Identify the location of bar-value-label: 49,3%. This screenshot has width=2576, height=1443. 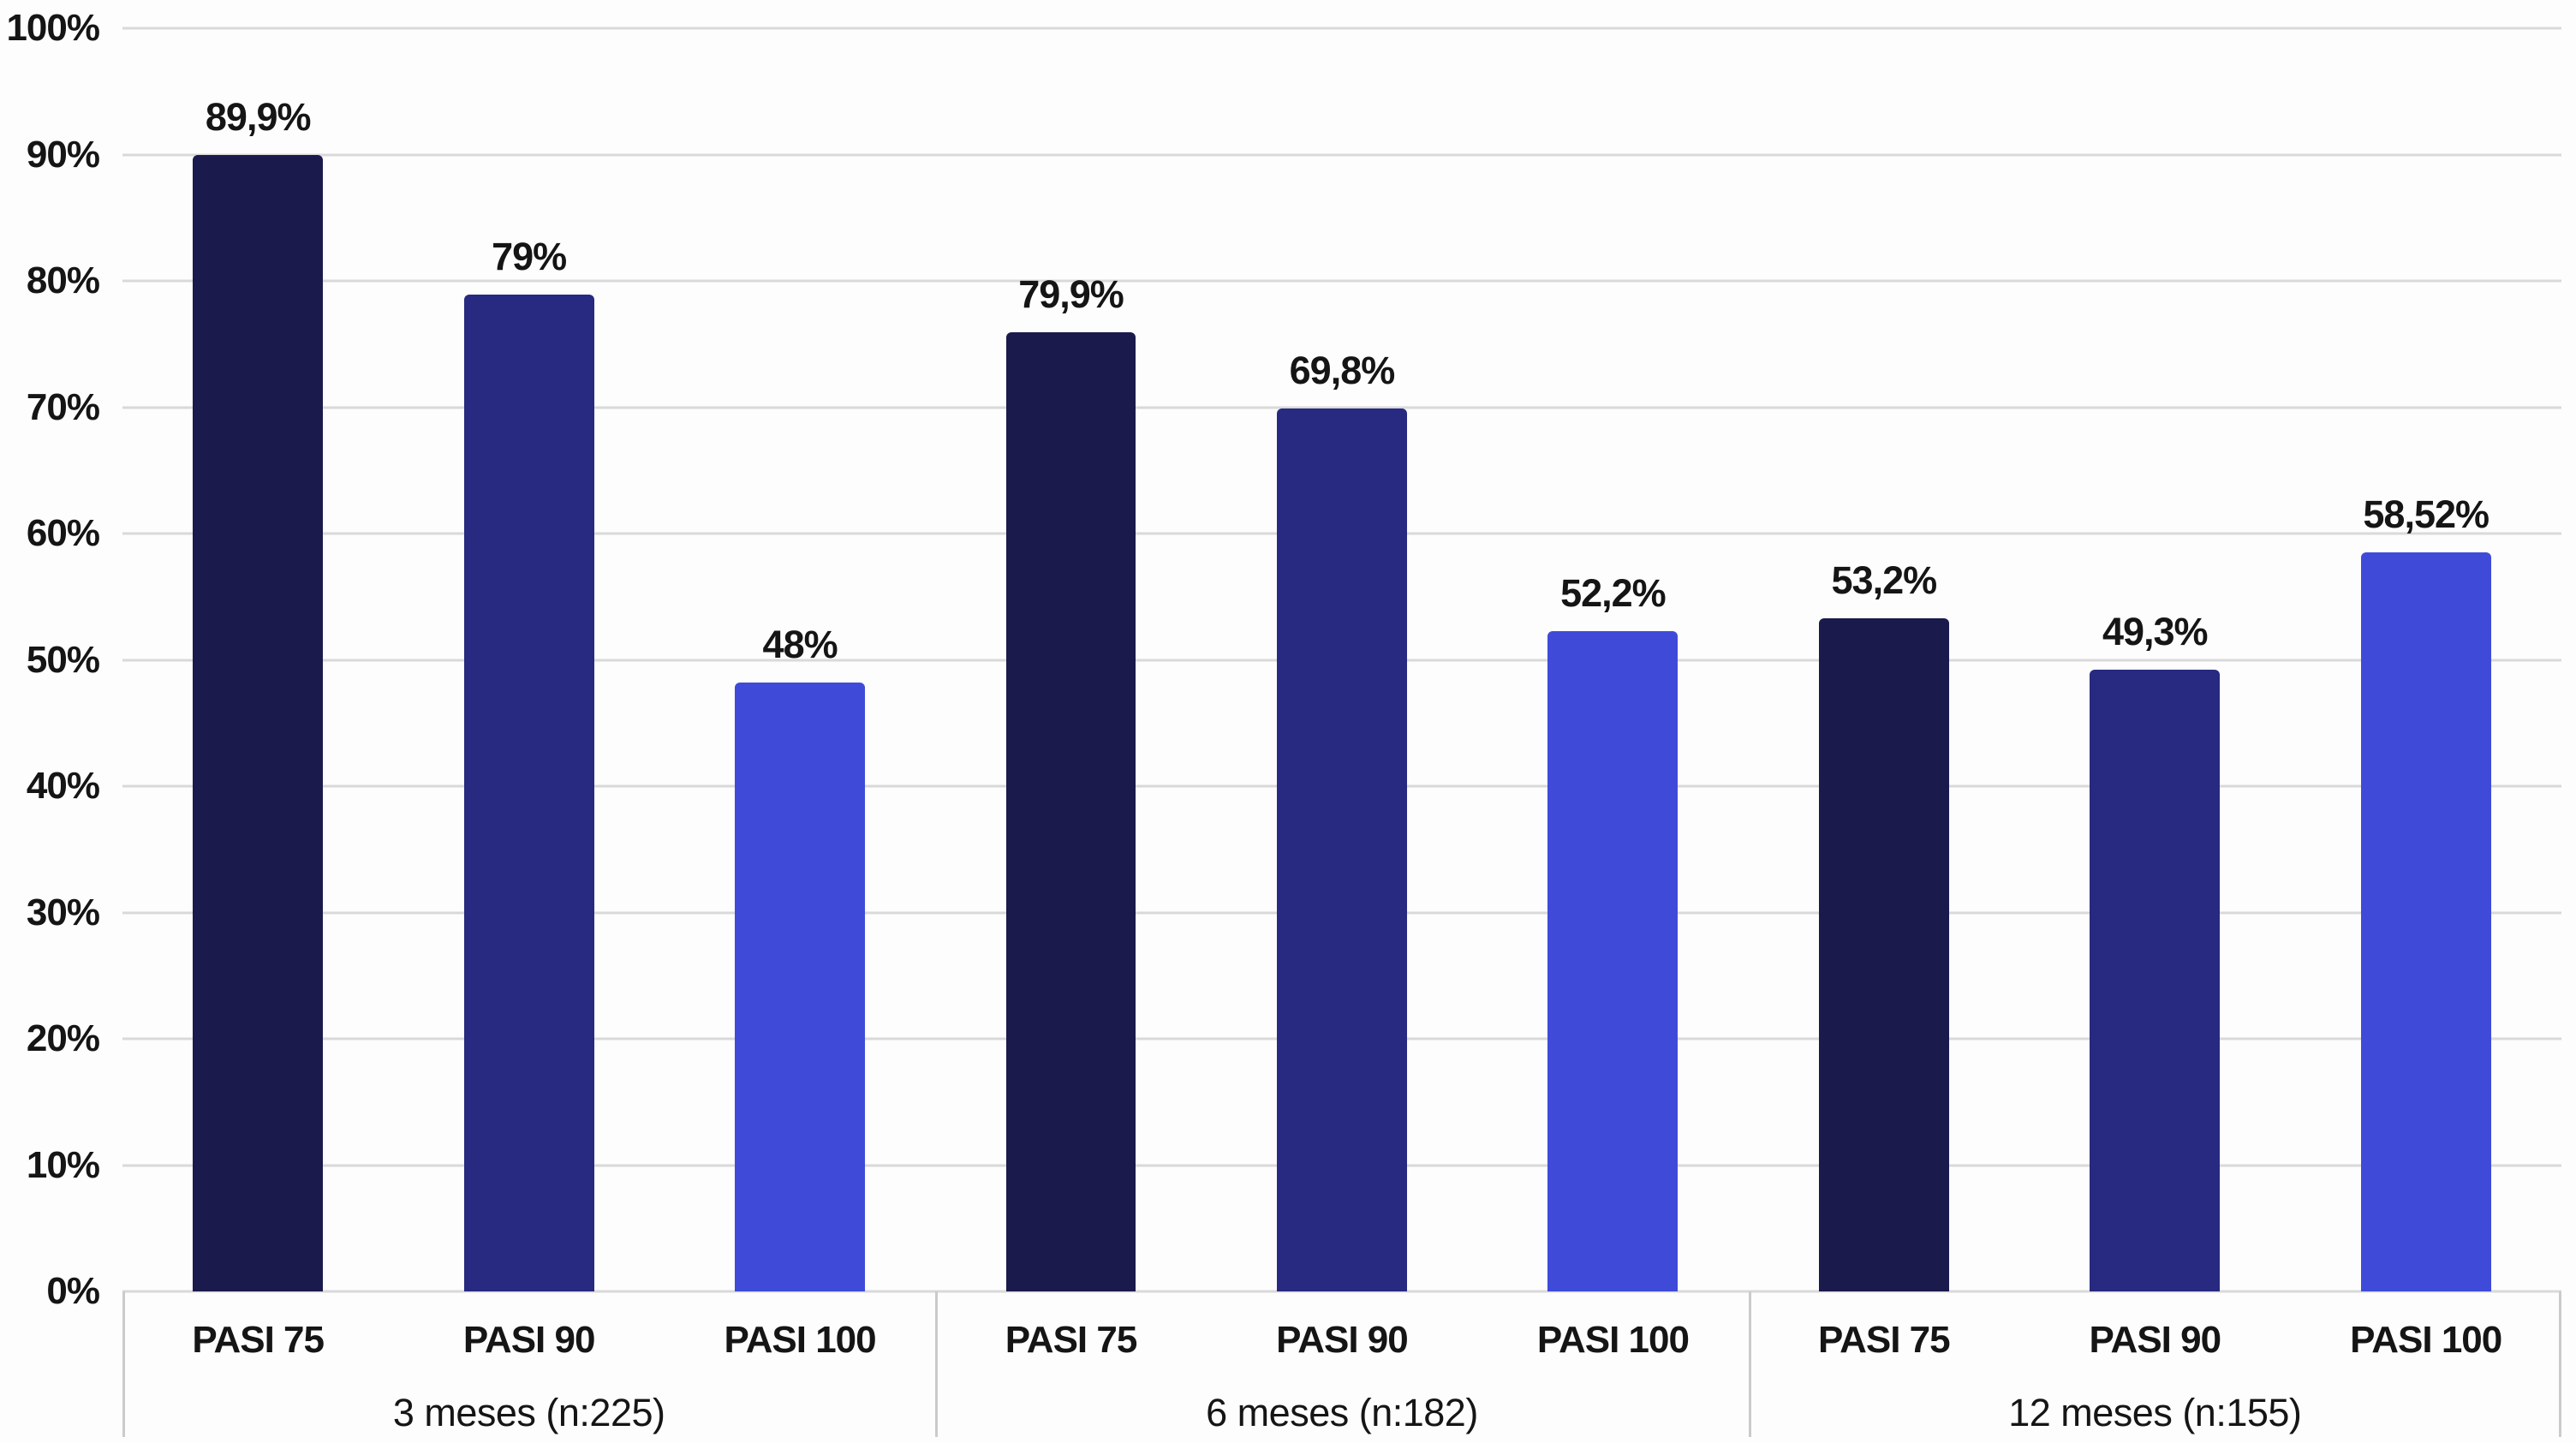
(2155, 632).